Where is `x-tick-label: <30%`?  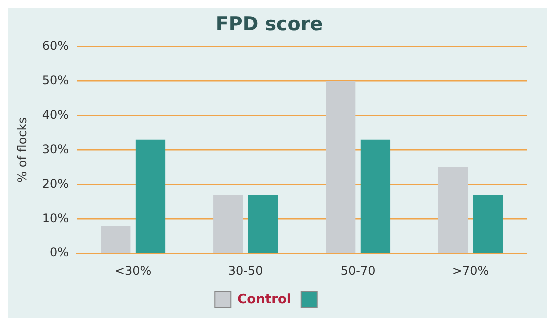
x-tick-label: <30% is located at coordinates (133, 271).